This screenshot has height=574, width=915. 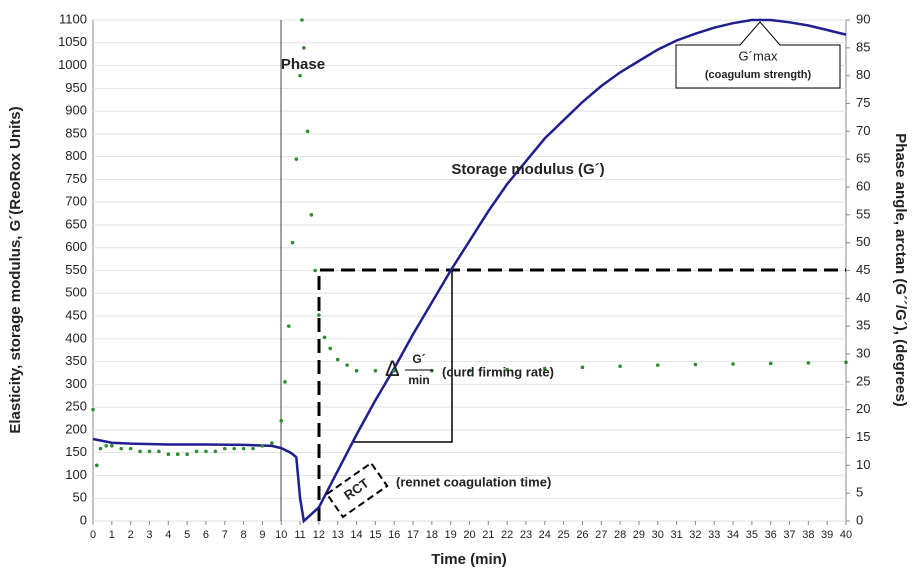 What do you see at coordinates (76, 474) in the screenshot?
I see `y-tick-label: 100` at bounding box center [76, 474].